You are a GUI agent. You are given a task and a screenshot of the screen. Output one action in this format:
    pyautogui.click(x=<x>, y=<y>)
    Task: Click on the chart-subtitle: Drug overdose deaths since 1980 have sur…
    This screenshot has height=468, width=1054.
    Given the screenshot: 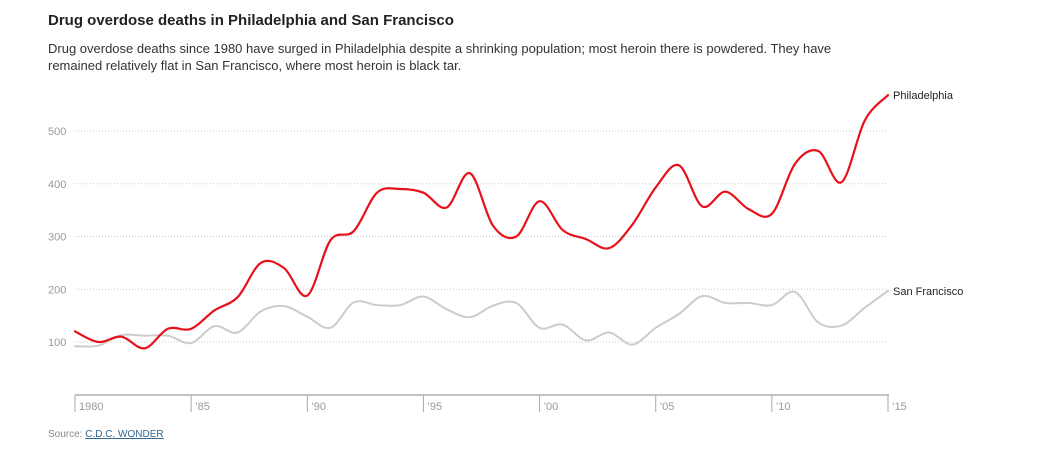 What is the action you would take?
    pyautogui.click(x=440, y=57)
    